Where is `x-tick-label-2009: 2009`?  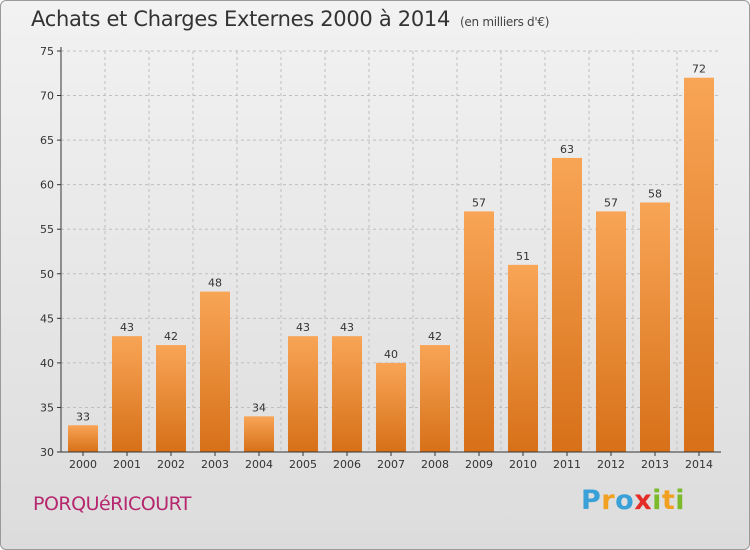 x-tick-label-2009: 2009 is located at coordinates (479, 464).